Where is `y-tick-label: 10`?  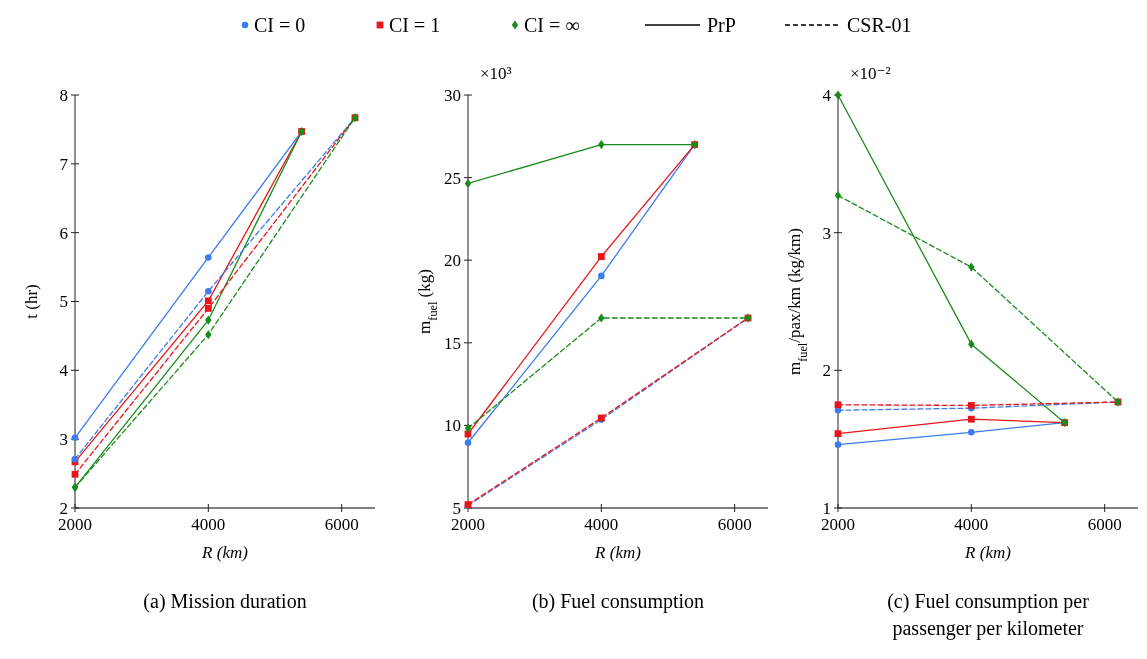 y-tick-label: 10 is located at coordinates (452, 426).